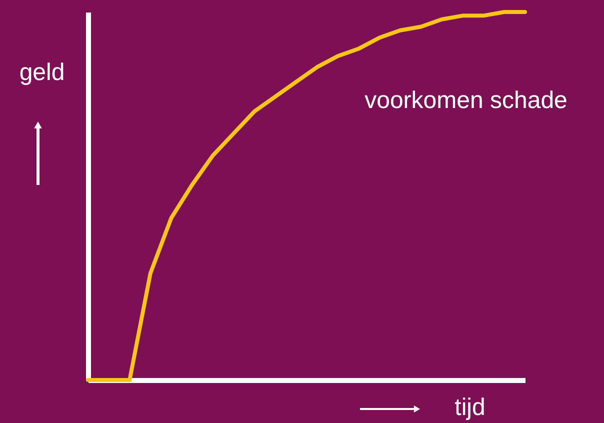 This screenshot has width=604, height=423. What do you see at coordinates (42, 72) in the screenshot?
I see `y-axis-title: geld` at bounding box center [42, 72].